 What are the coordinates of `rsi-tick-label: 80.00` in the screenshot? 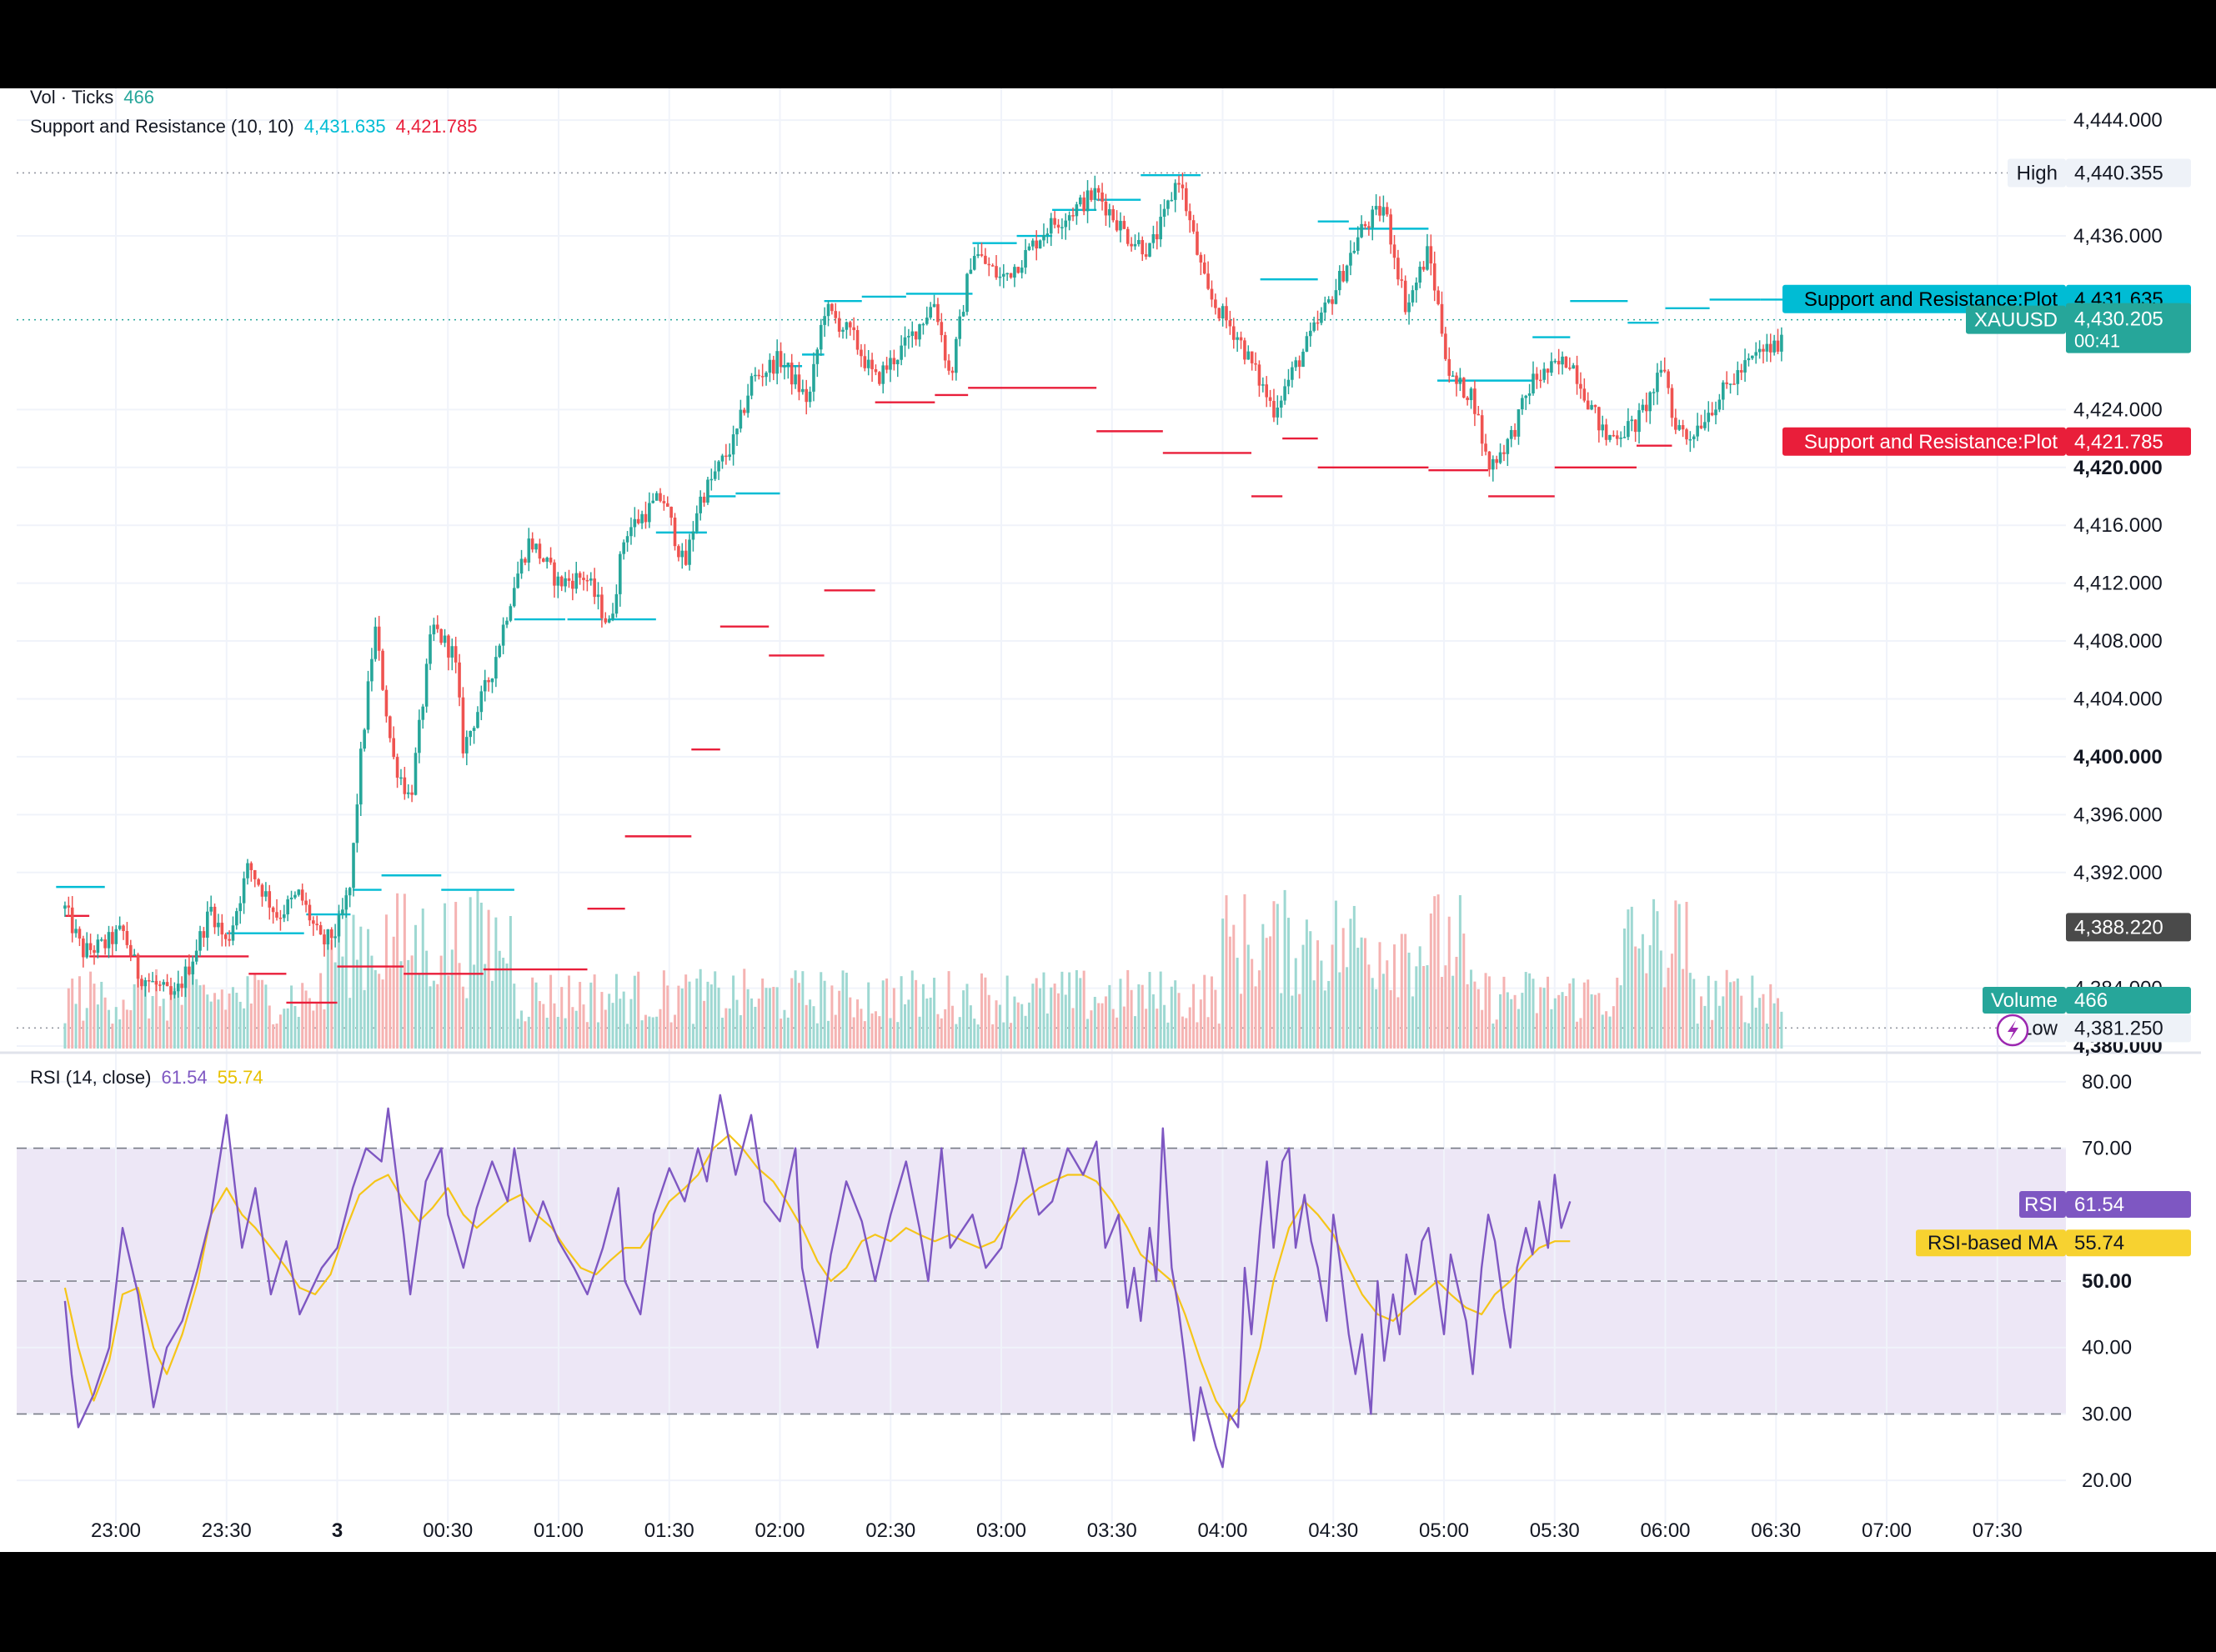 It's located at (2107, 1082).